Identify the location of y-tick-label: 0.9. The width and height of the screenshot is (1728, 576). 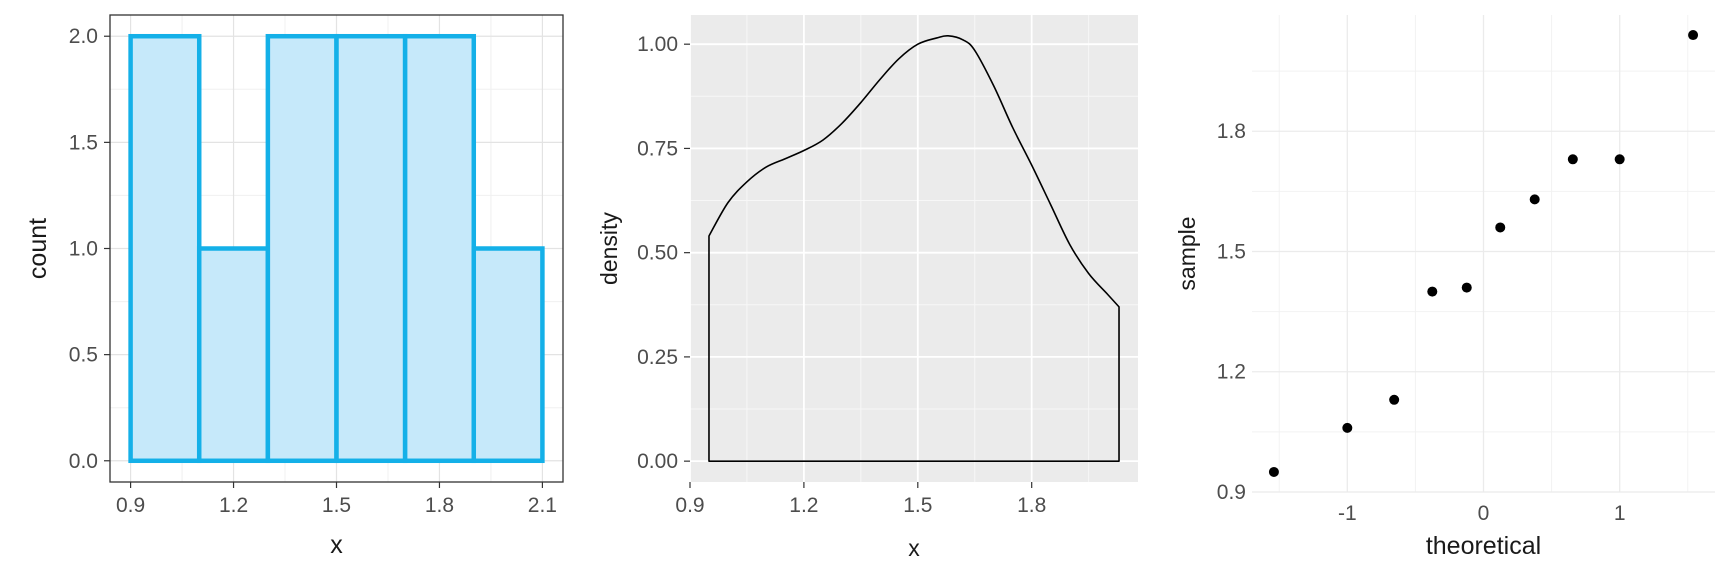
(1231, 492).